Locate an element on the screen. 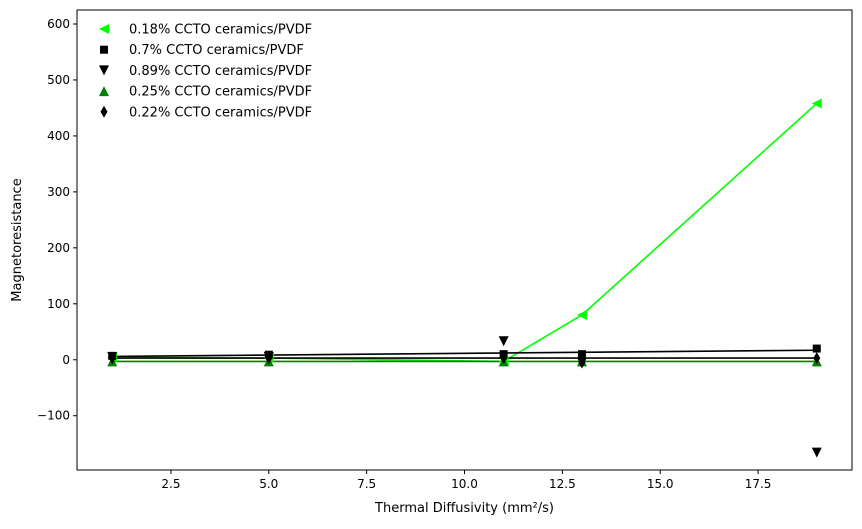 The height and width of the screenshot is (529, 862). legend-label-0: 0.18% CCTO ceramics/PVDF is located at coordinates (220, 30).